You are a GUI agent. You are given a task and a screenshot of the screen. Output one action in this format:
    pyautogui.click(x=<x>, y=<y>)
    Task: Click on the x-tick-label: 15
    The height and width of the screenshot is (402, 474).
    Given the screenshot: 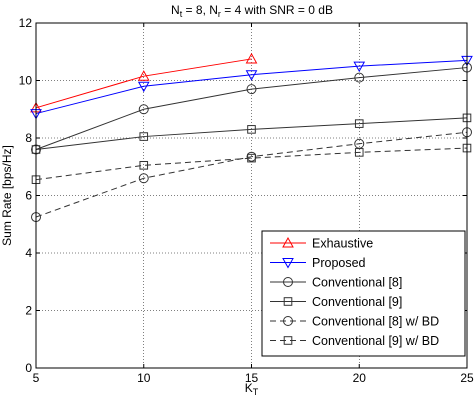 What is the action you would take?
    pyautogui.click(x=252, y=378)
    